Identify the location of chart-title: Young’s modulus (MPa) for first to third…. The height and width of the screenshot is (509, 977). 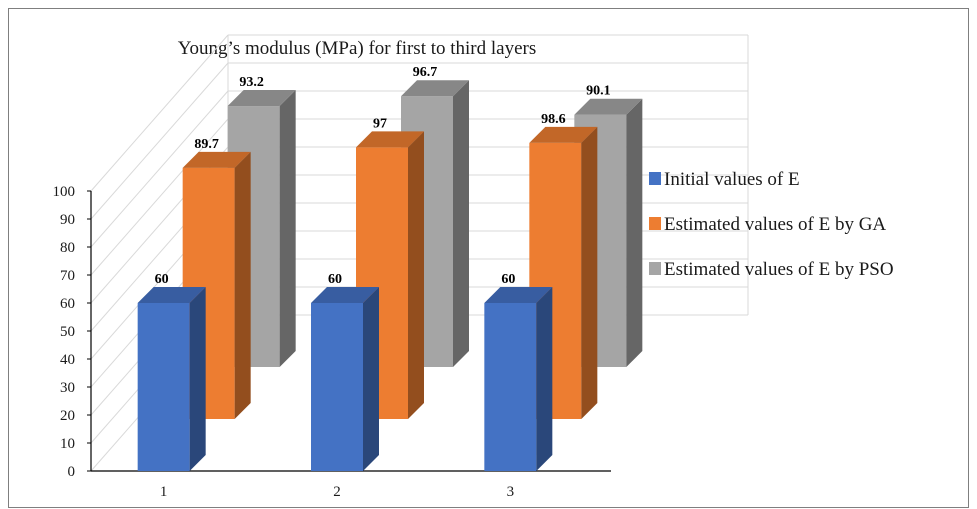
(357, 48).